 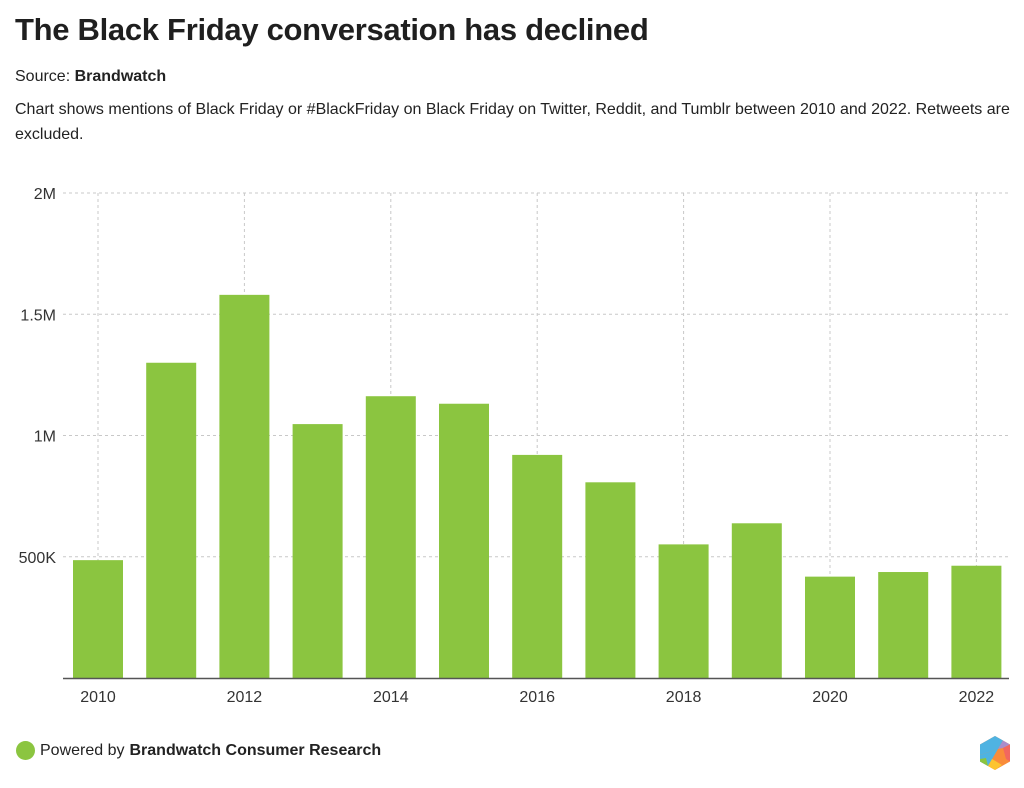 I want to click on powered-by-label: Powered by, so click(x=82, y=750).